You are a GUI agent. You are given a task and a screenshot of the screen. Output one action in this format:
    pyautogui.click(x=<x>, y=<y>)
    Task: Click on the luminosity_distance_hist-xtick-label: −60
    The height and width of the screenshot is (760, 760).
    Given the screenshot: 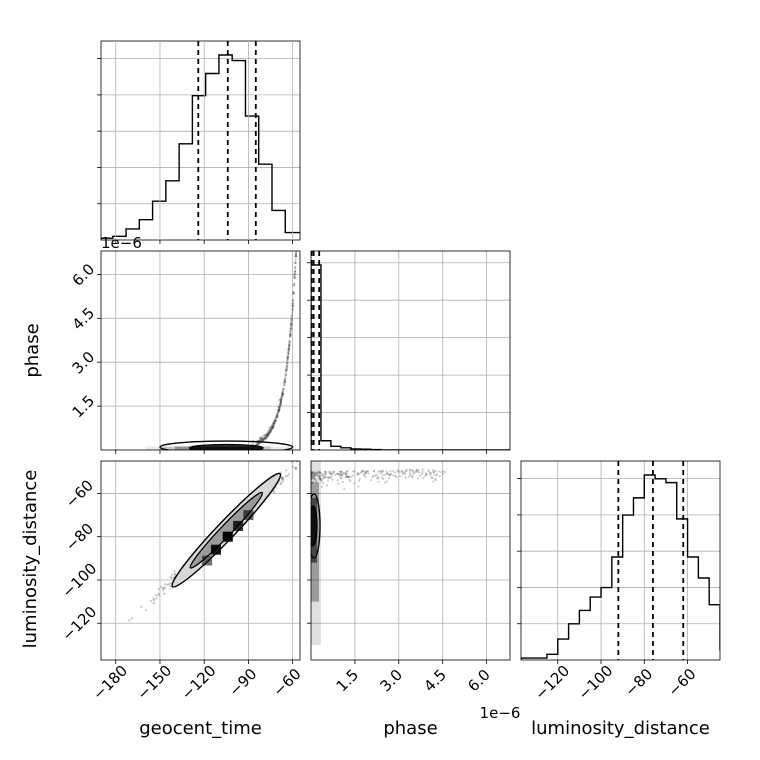 What is the action you would take?
    pyautogui.click(x=681, y=682)
    